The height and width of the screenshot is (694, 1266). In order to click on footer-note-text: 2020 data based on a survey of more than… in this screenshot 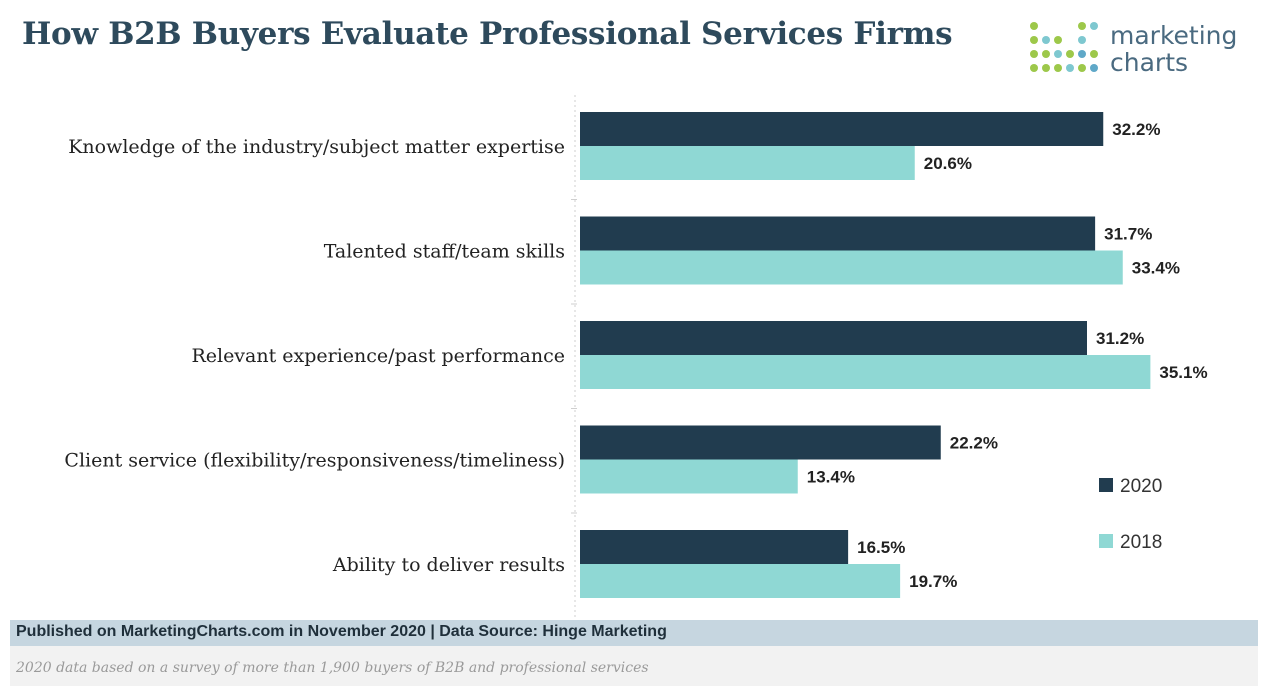, I will do `click(332, 668)`.